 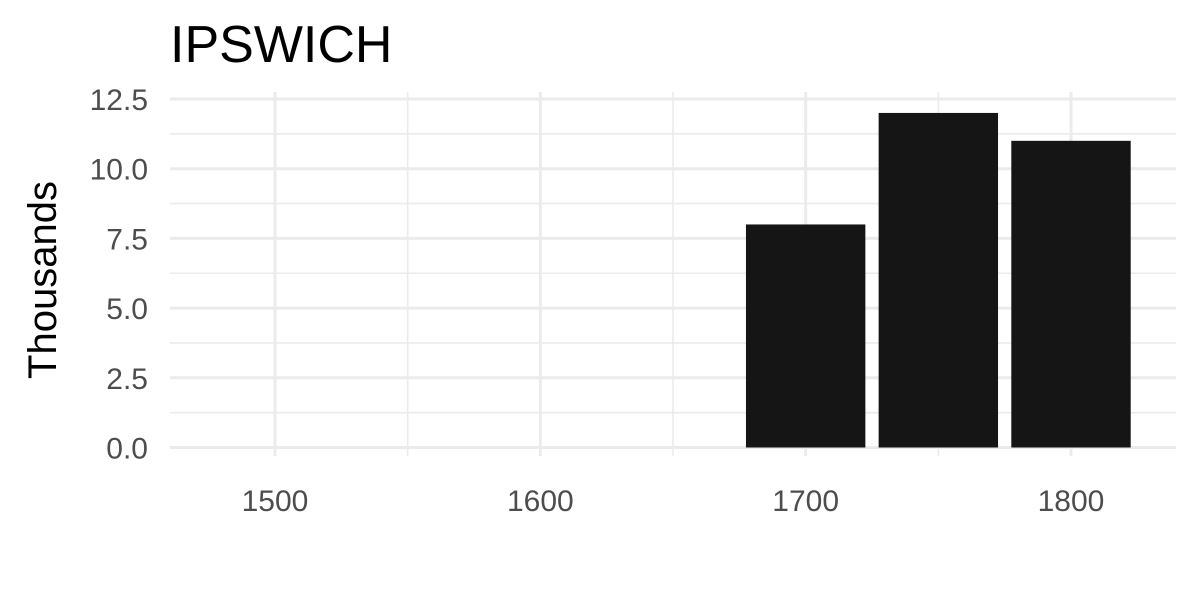 What do you see at coordinates (281, 45) in the screenshot?
I see `chart-title: IPSWICH` at bounding box center [281, 45].